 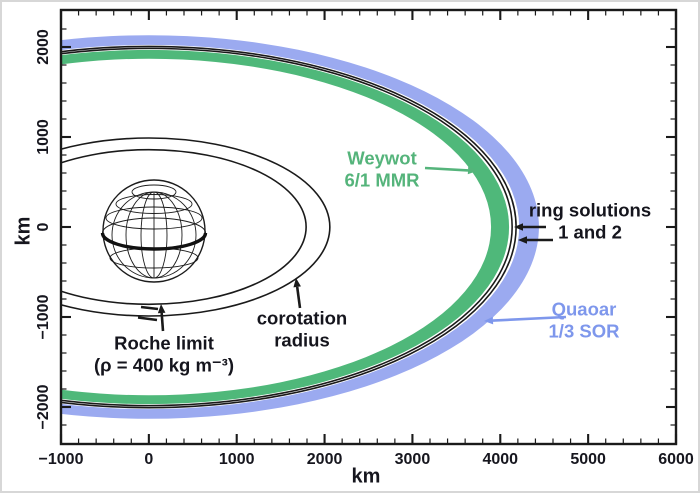 What do you see at coordinates (518, 227) in the screenshot?
I see `ring-solution-1-arrow-head` at bounding box center [518, 227].